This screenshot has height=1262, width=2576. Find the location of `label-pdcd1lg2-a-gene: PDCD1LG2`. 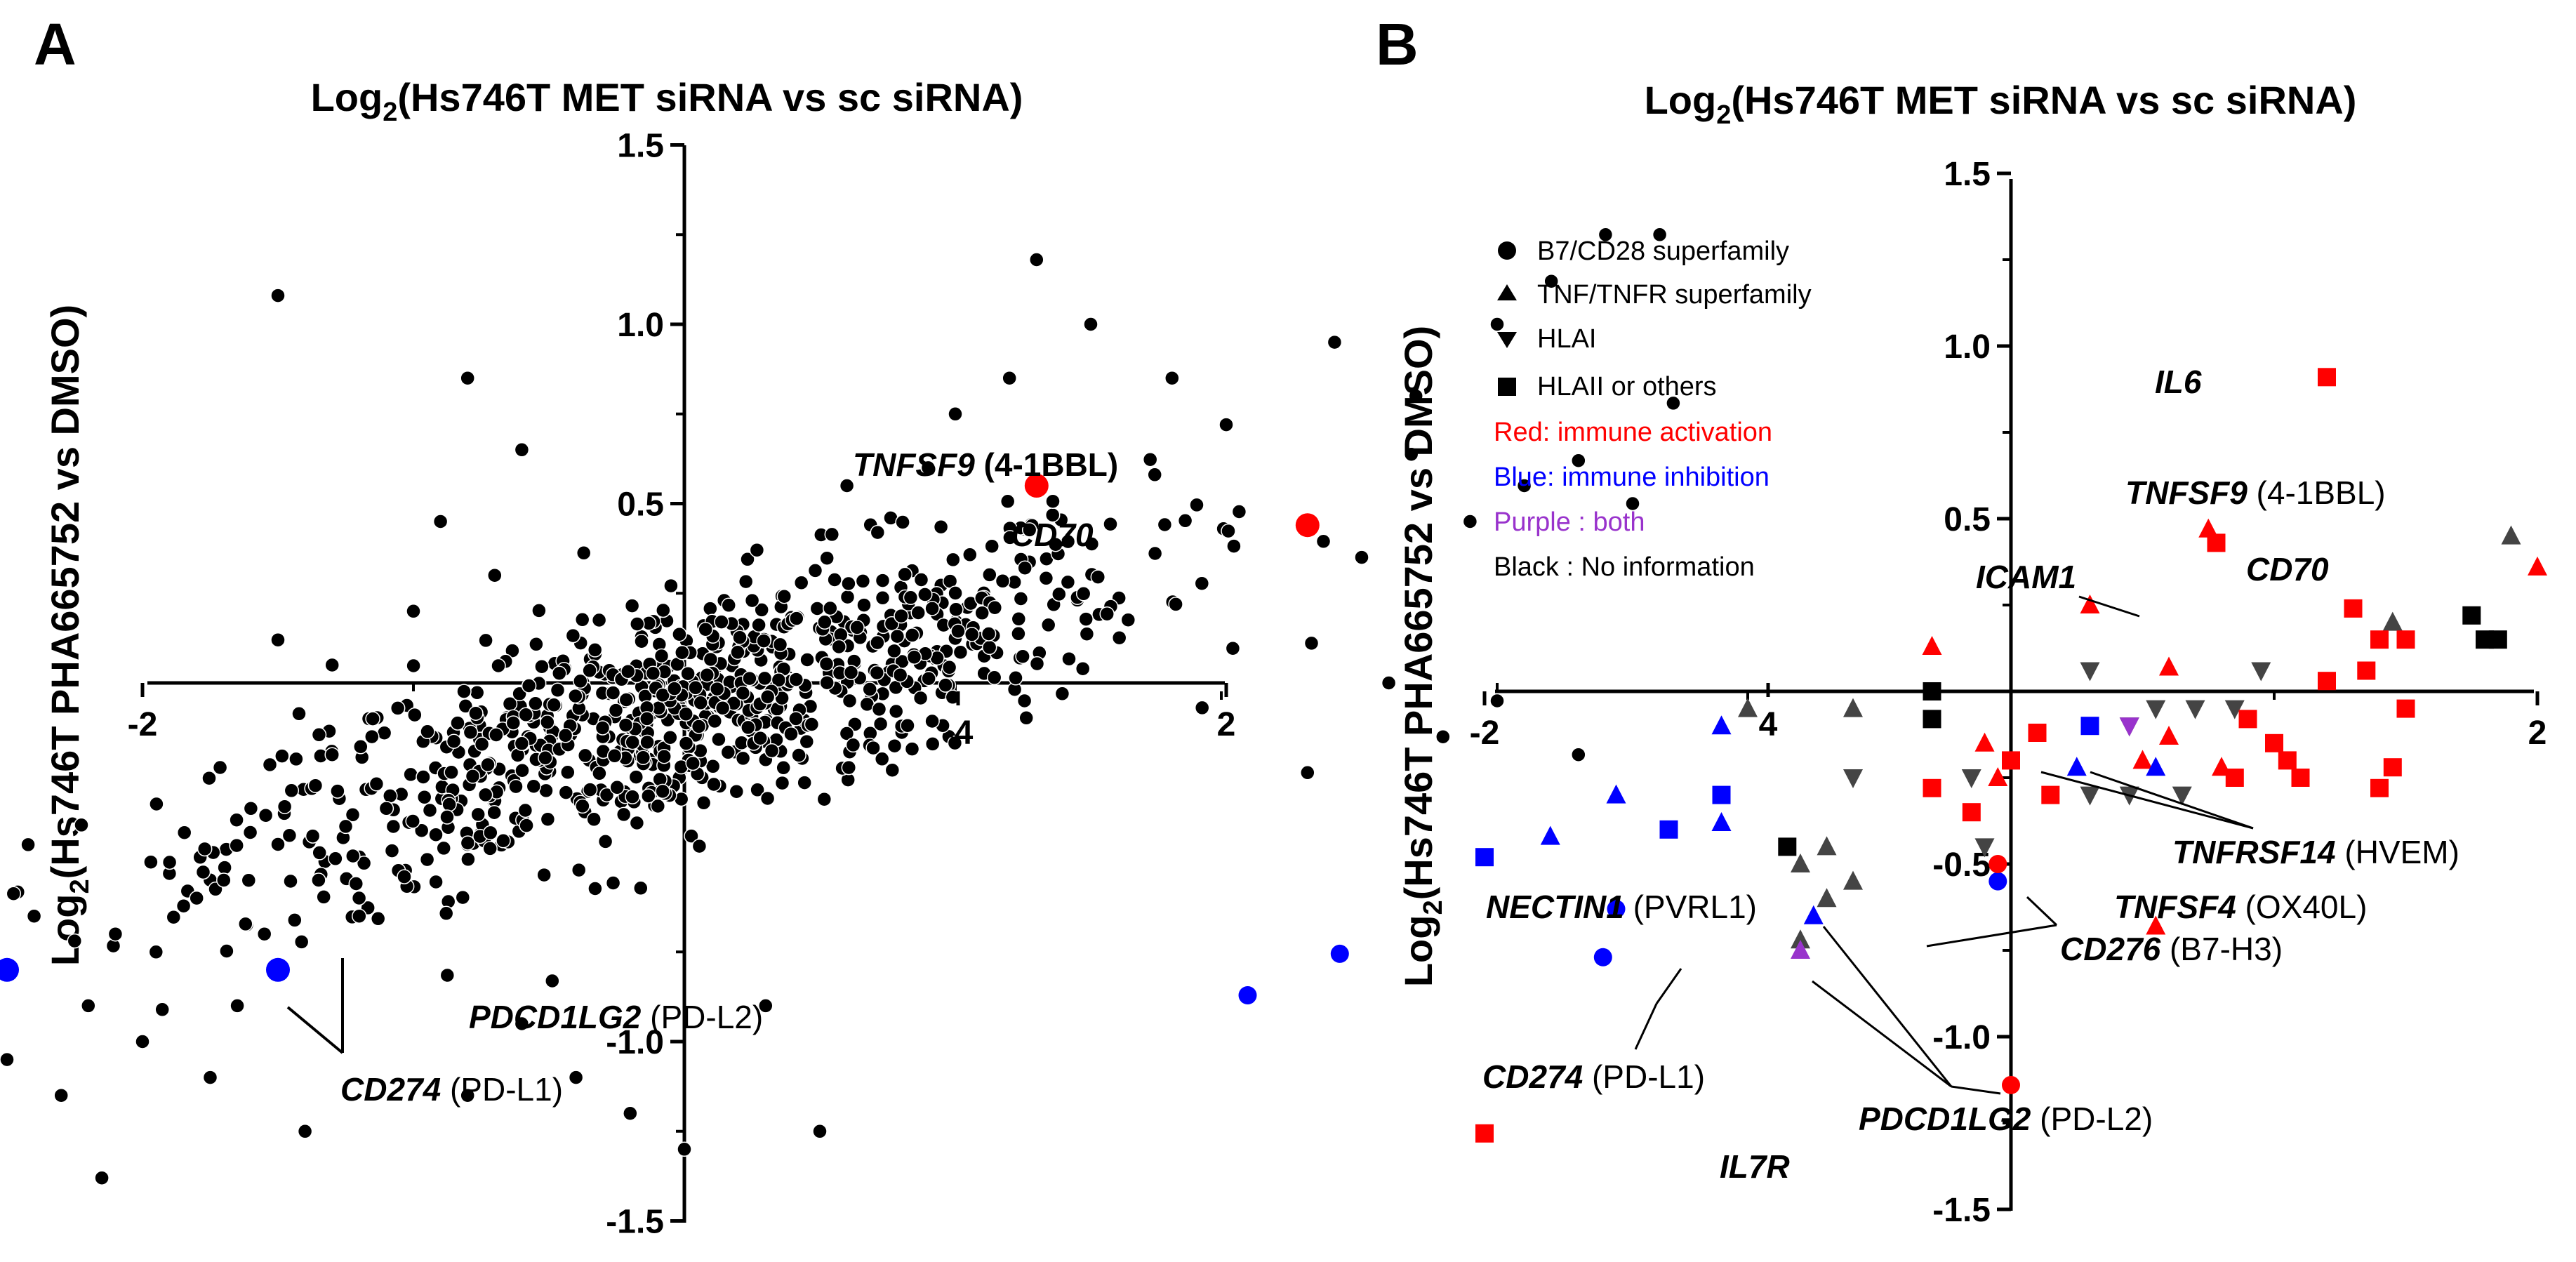

label-pdcd1lg2-a-gene: PDCD1LG2 is located at coordinates (555, 1017).